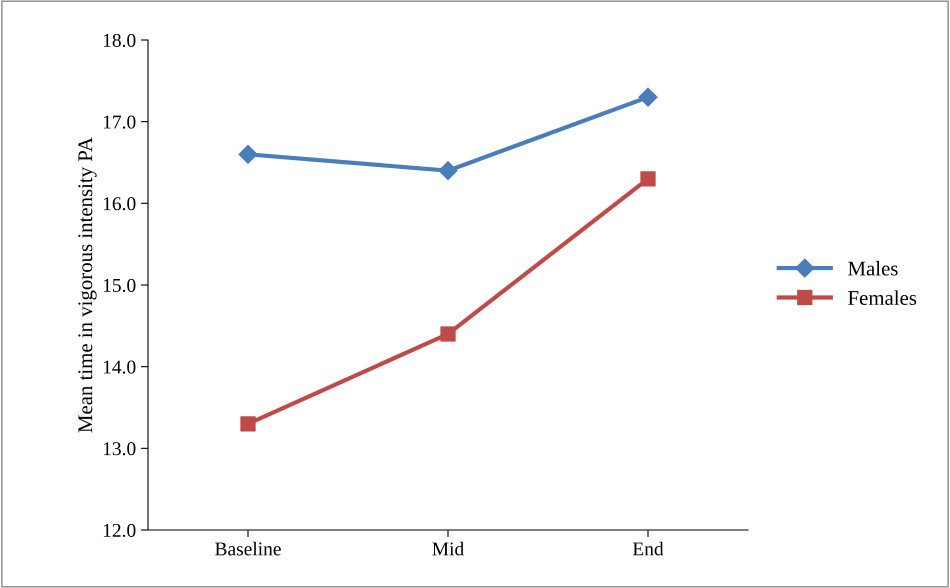 This screenshot has width=950, height=588. I want to click on y-tick-label: 15.0, so click(120, 285).